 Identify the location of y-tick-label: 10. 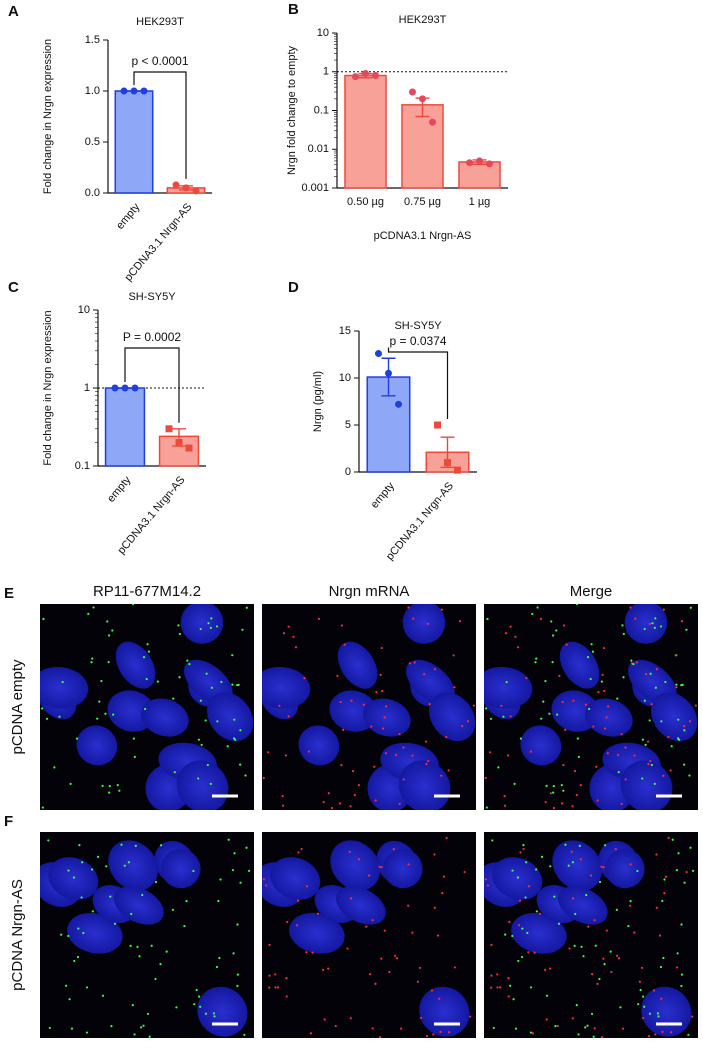
(345, 378).